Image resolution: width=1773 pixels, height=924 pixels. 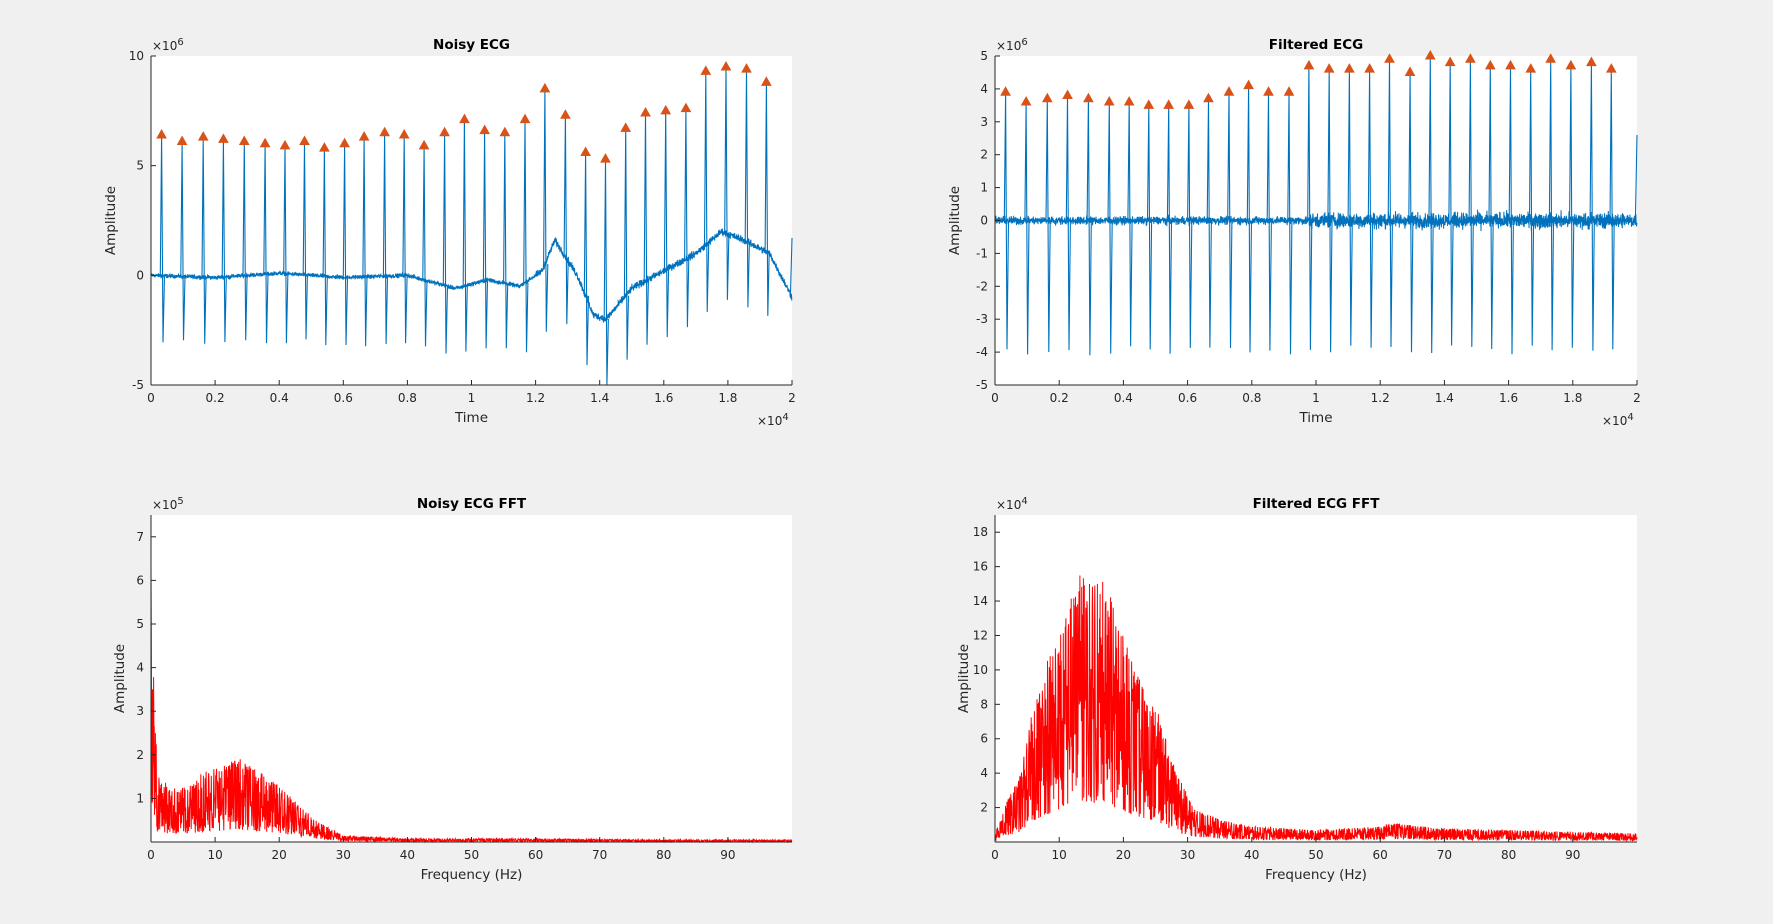 I want to click on noisy-ecg-fft-x-tick-label: 70, so click(x=599, y=855).